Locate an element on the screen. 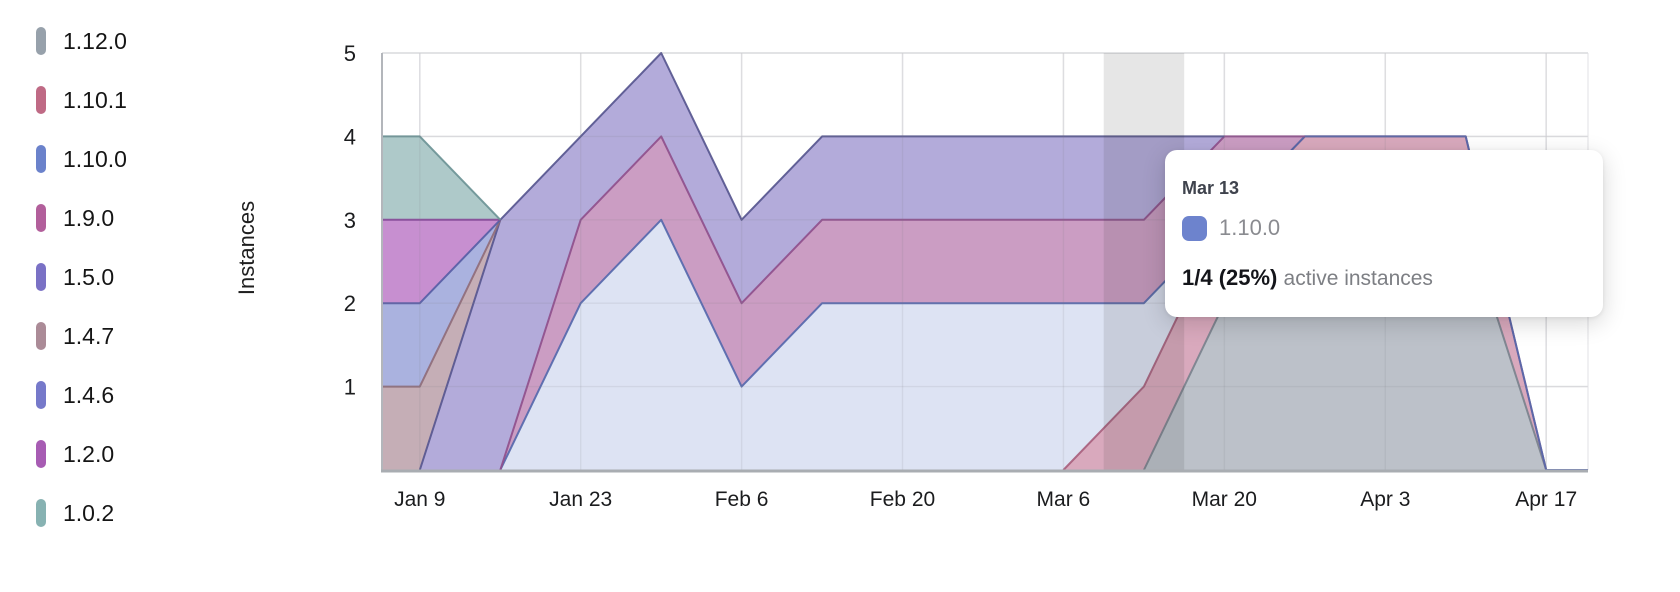  legend-label: 1.4.7 is located at coordinates (89, 336).